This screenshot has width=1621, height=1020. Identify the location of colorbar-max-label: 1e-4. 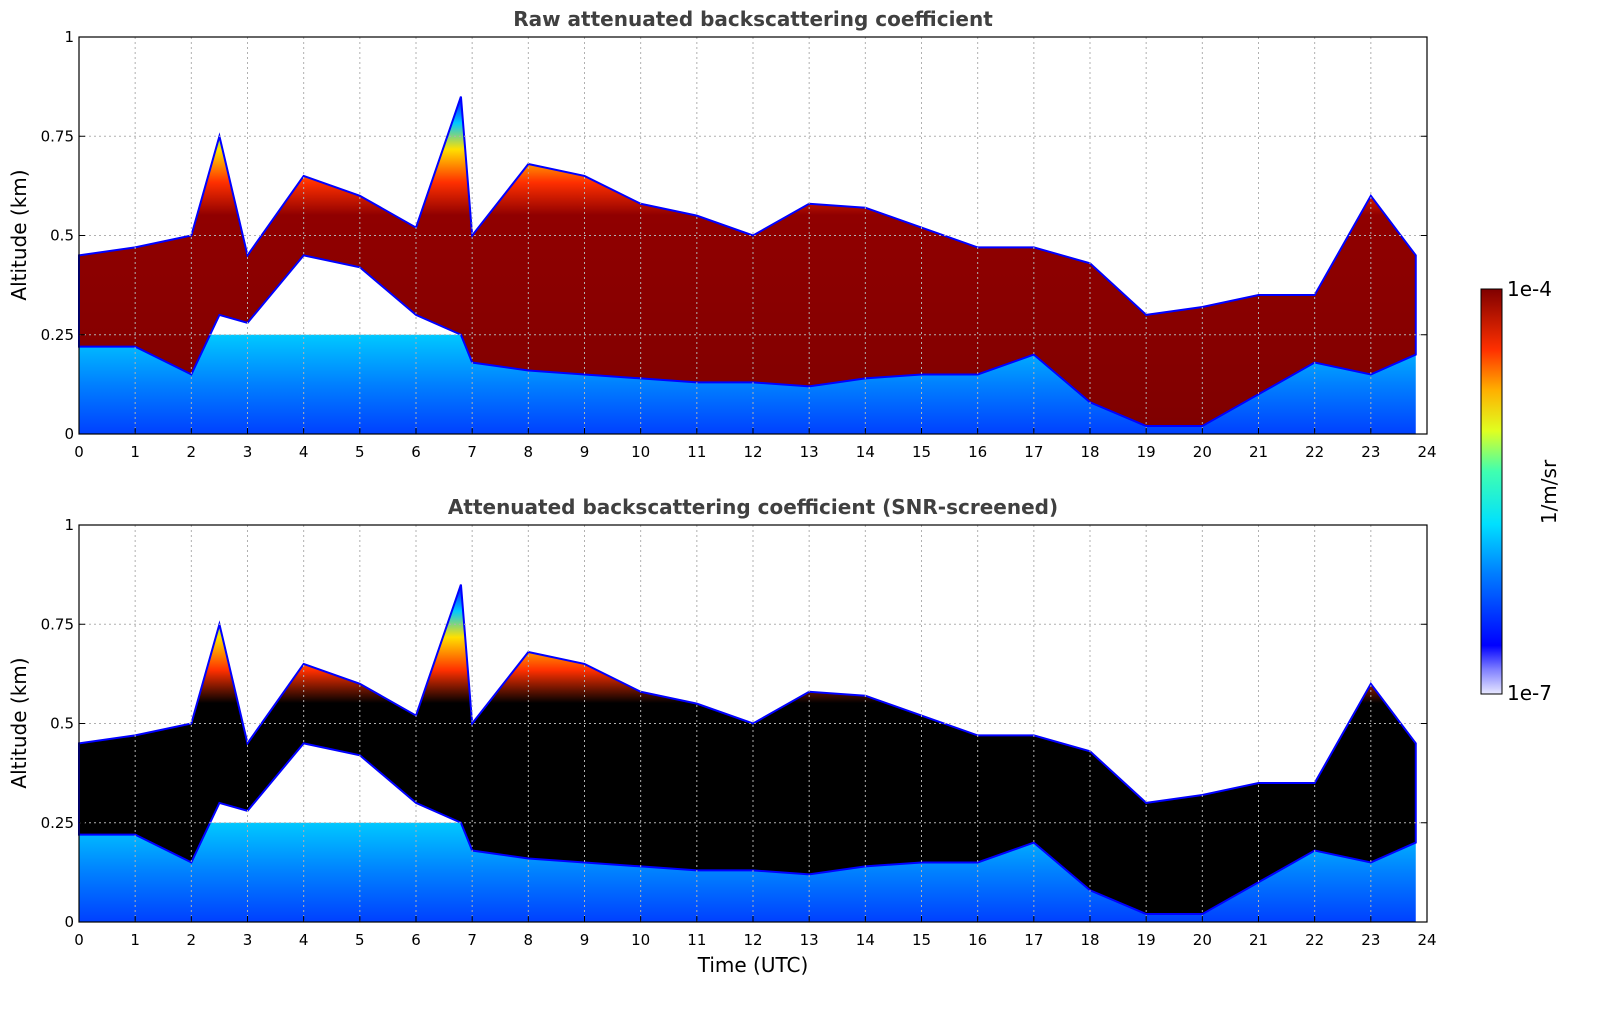
(1529, 289).